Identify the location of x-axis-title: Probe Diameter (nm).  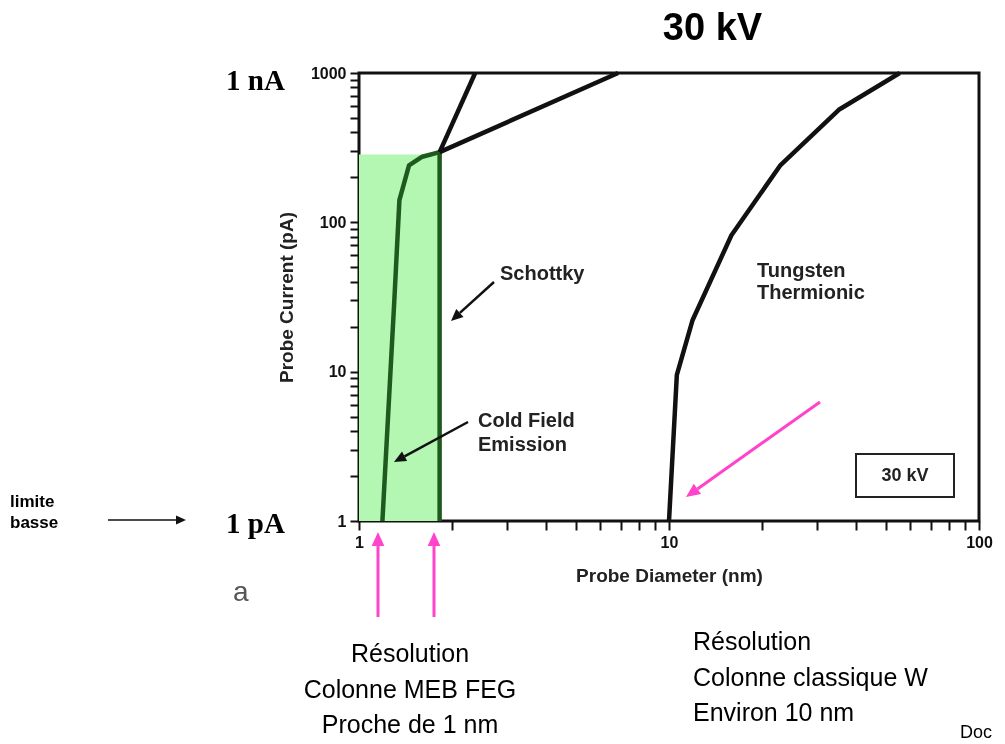
(669, 575).